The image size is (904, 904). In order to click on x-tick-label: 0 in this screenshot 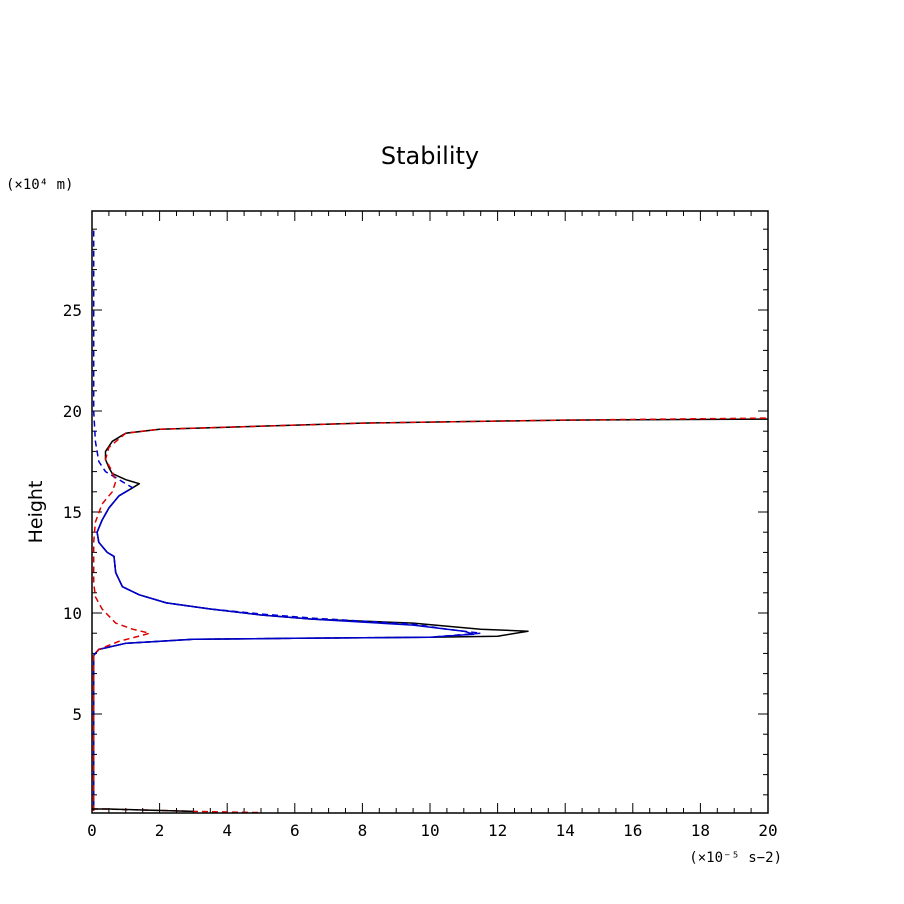, I will do `click(92, 830)`.